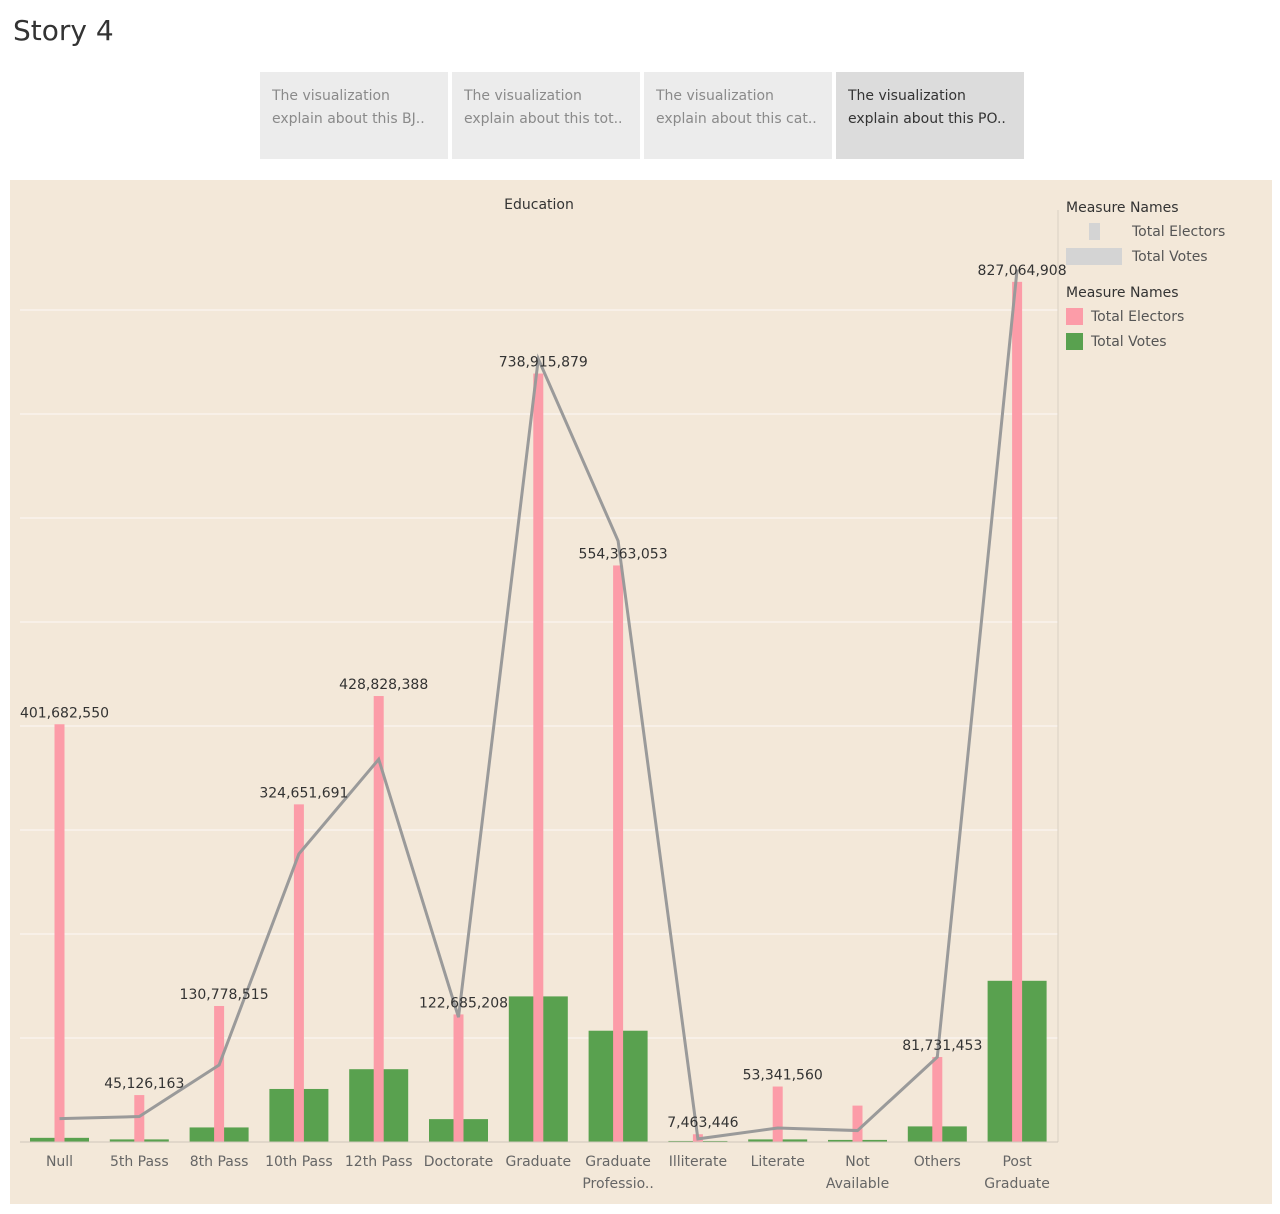 The height and width of the screenshot is (1214, 1280). I want to click on story-point-4-line2: explain about this PO.., so click(927, 119).